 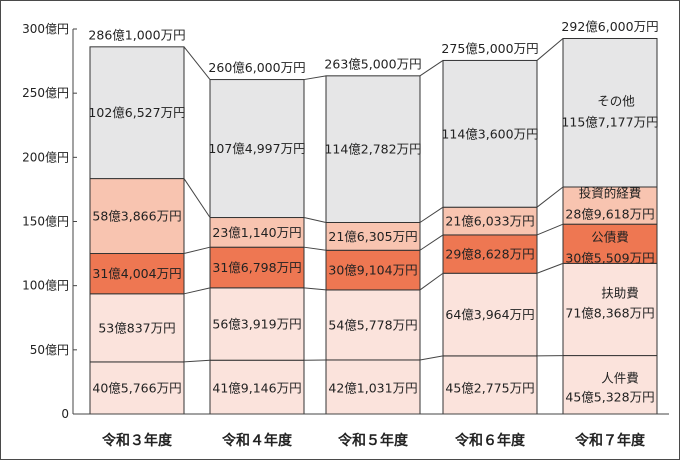 I want to click on value-label: 42億1,031万円, so click(x=372, y=388).